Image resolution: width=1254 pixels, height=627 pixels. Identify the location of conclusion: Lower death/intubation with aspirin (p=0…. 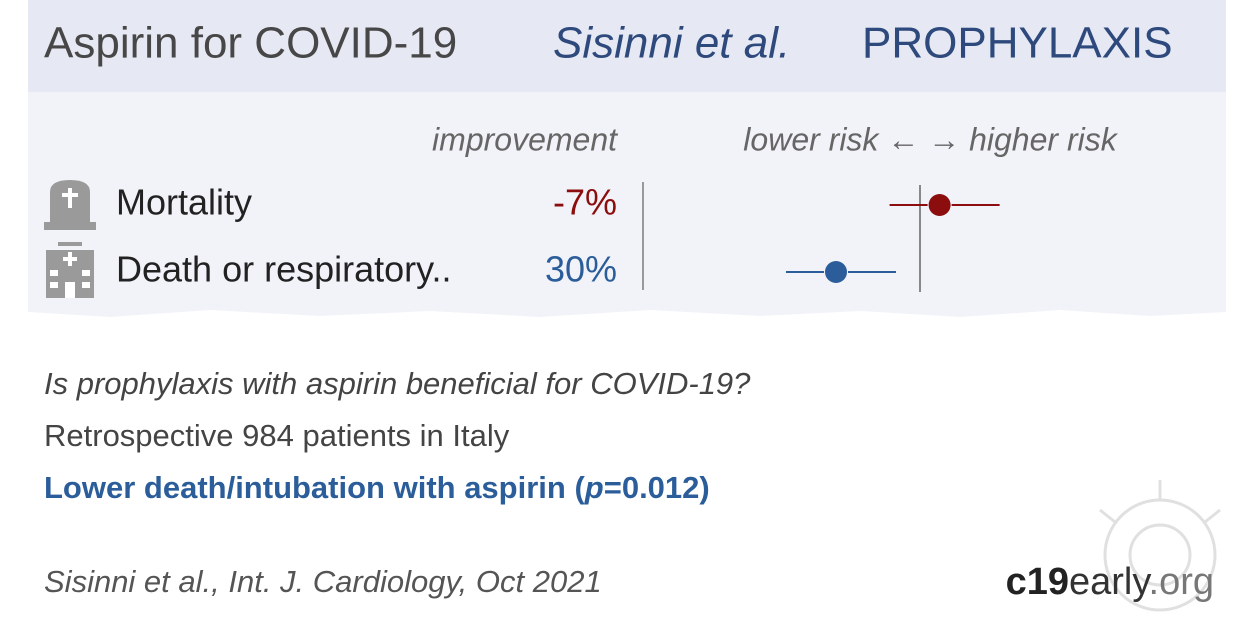
(377, 487).